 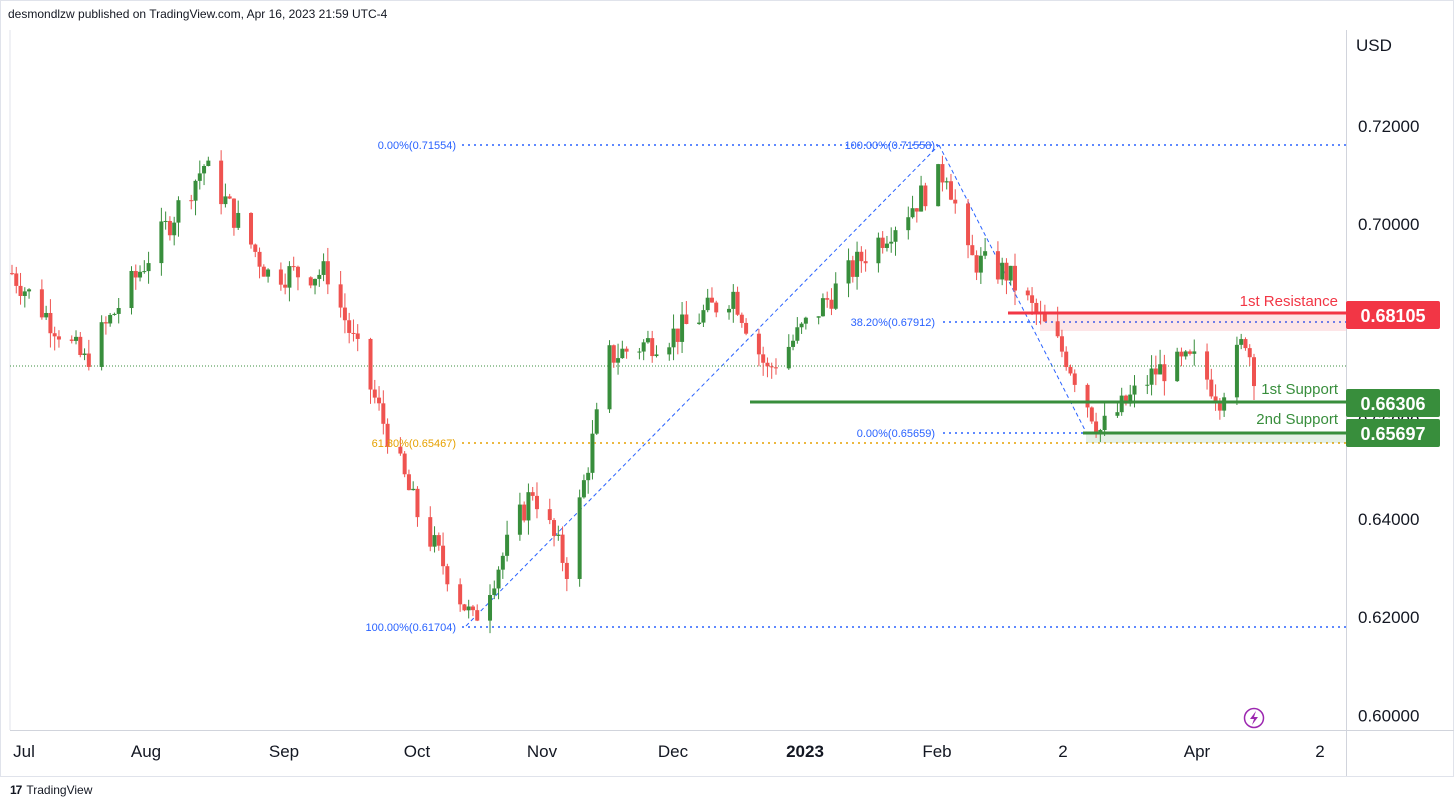 I want to click on tradingview-logo-icon: 17, so click(x=16, y=790).